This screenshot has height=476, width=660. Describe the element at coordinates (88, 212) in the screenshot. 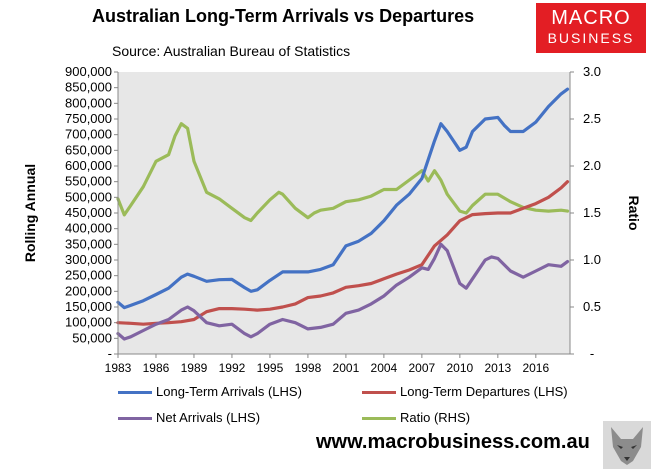

I see `y-tick-label: 450,000` at that location.